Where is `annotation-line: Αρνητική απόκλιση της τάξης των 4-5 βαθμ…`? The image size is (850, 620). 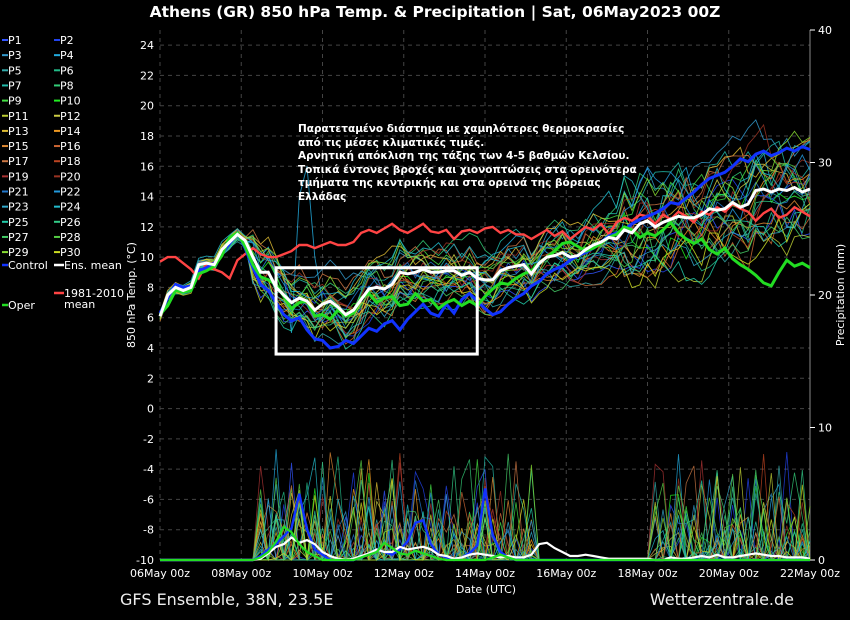
annotation-line: Αρνητική απόκλιση της τάξης των 4-5 βαθμ… is located at coordinates (464, 156).